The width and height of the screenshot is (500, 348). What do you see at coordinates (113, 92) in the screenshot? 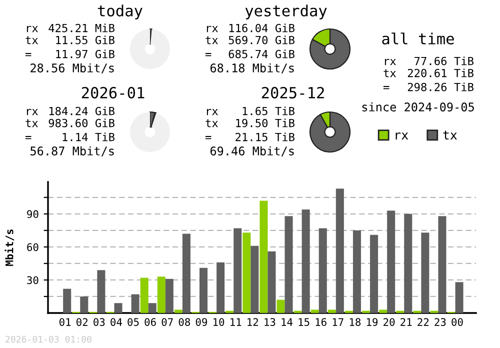
I see `chart-title: 2026-01` at bounding box center [113, 92].